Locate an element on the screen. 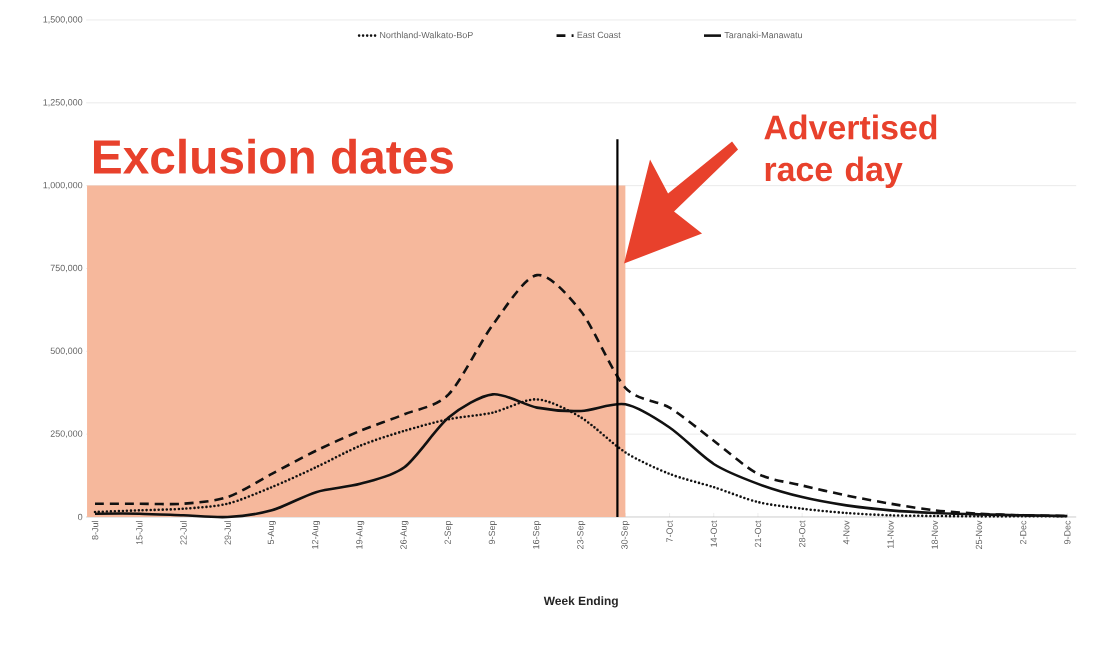 The width and height of the screenshot is (1099, 646). x-tick-label: 9-Dec is located at coordinates (1067, 532).